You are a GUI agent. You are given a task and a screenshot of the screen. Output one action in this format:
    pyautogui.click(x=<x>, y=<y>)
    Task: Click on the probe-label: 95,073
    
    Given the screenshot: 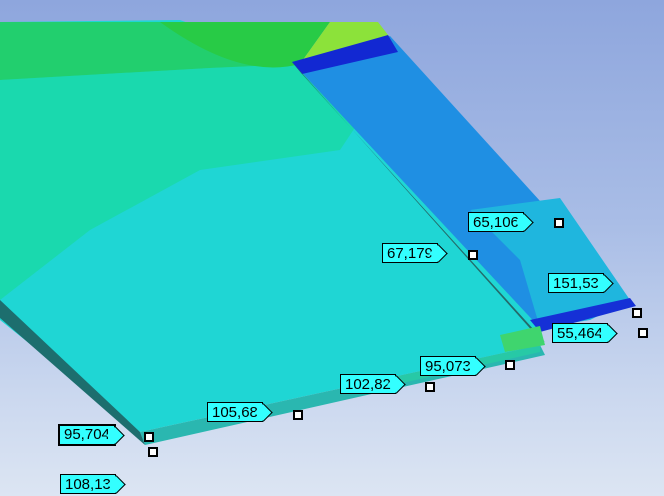 What is the action you would take?
    pyautogui.click(x=448, y=366)
    